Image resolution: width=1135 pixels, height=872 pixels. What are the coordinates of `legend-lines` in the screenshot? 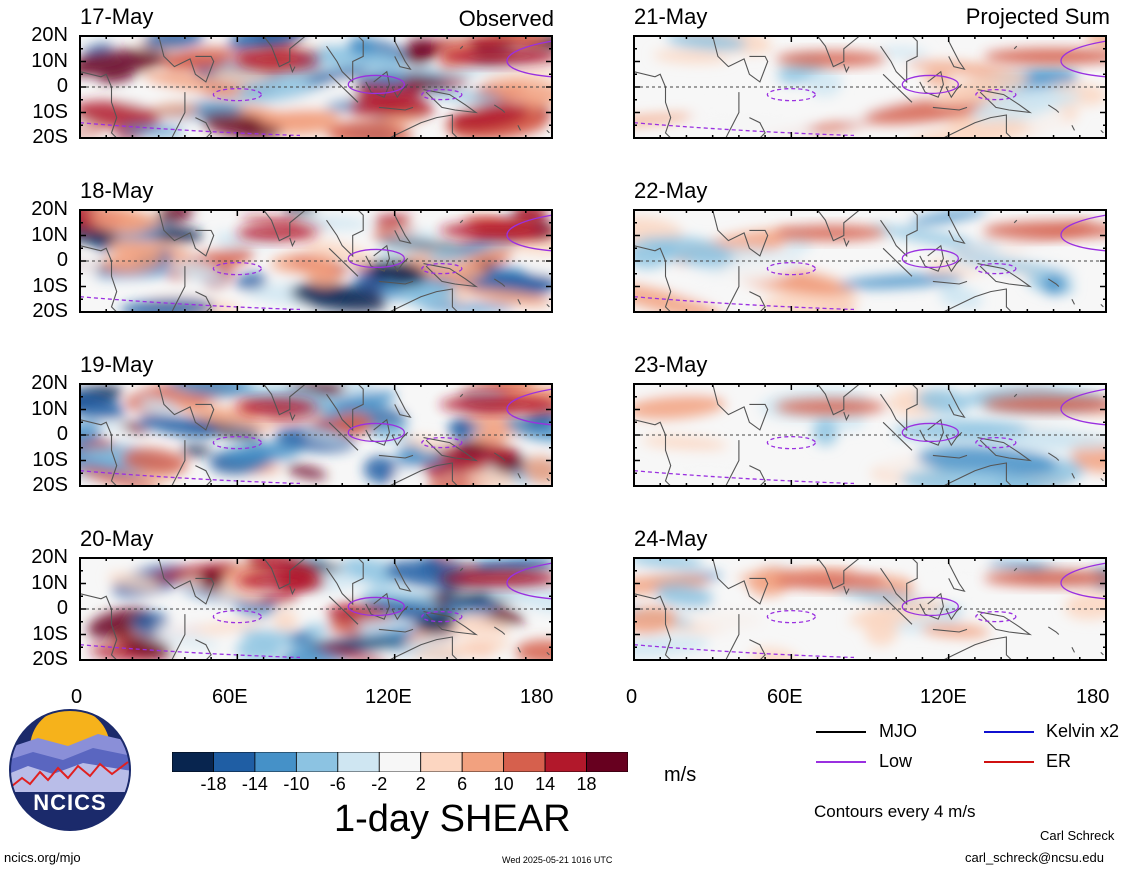 It's located at (925, 747).